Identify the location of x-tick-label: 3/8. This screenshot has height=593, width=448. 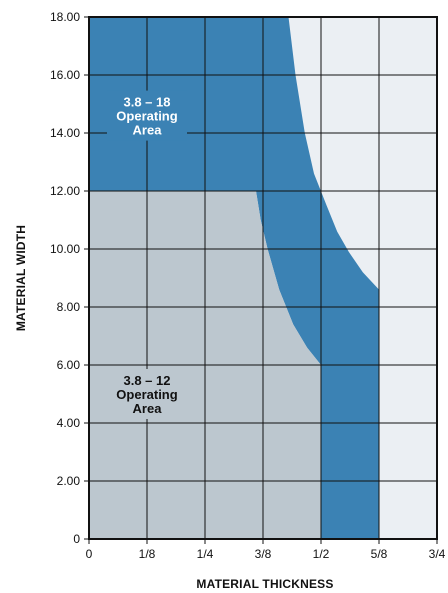
(263, 554).